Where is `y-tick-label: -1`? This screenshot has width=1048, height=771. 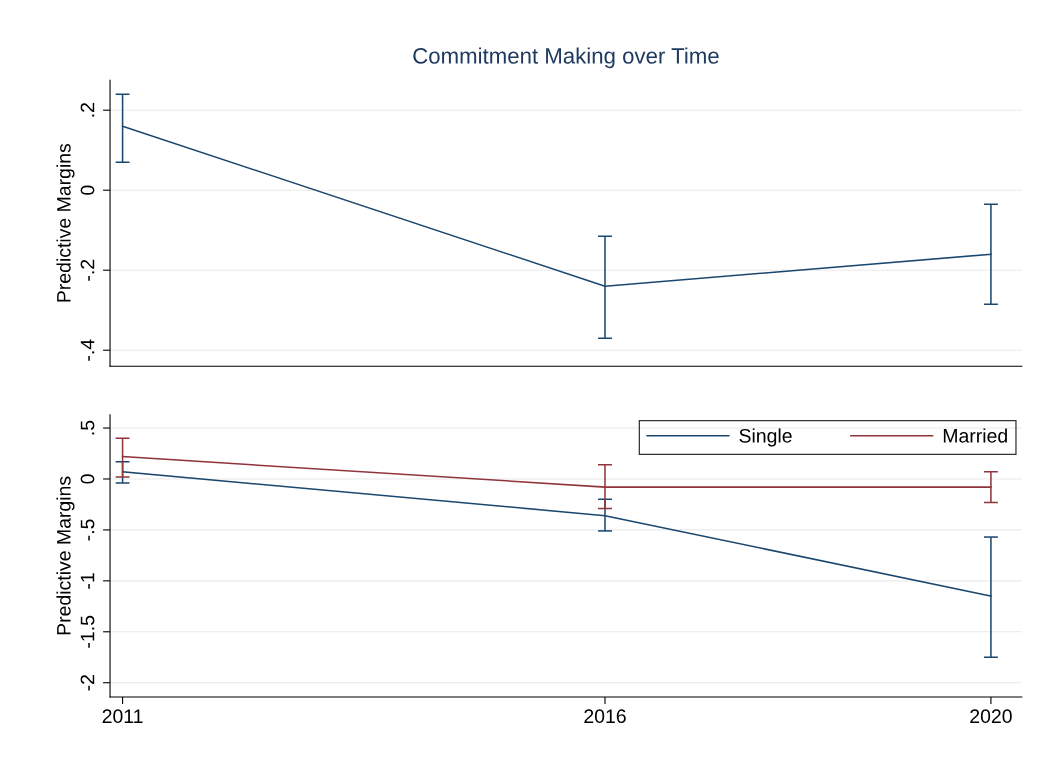
y-tick-label: -1 is located at coordinates (87, 581).